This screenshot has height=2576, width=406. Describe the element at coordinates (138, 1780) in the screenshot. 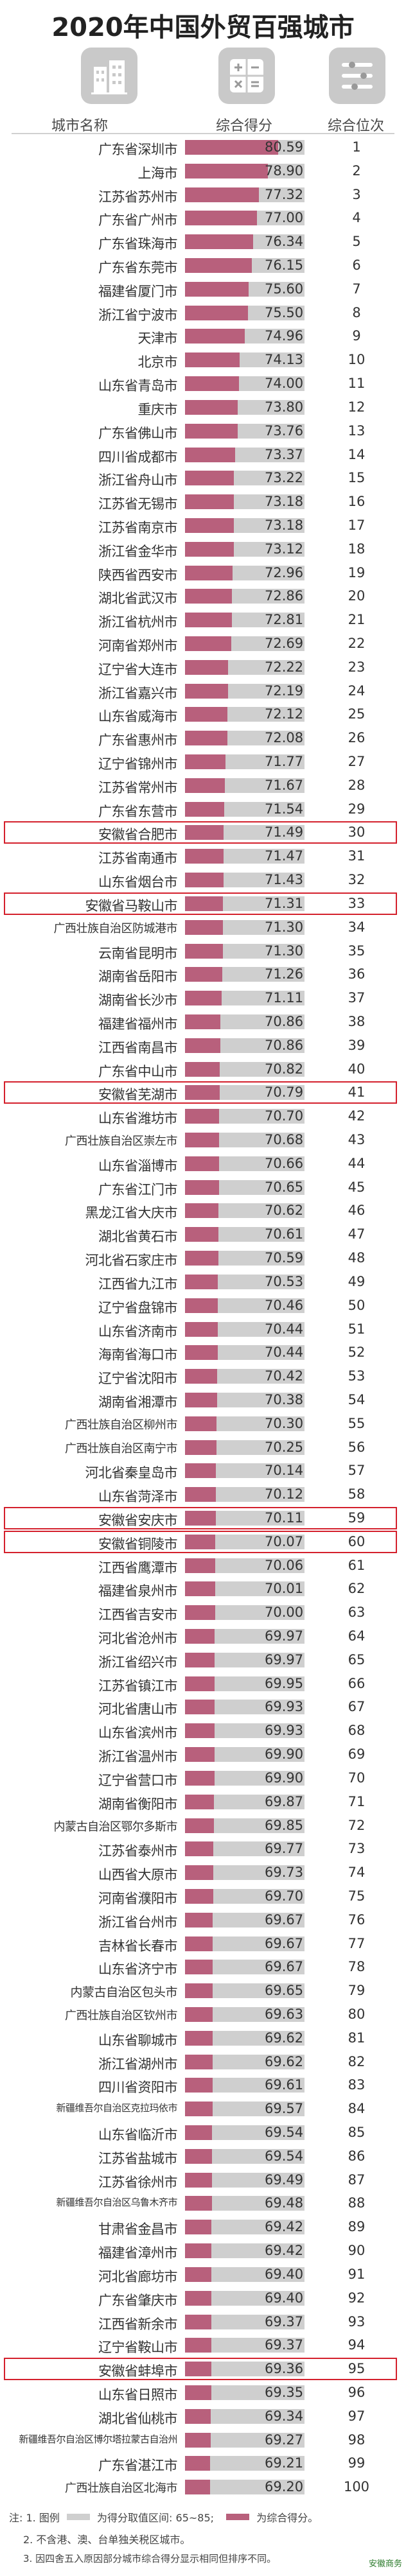

I see `city-name: 辽宁省营口市` at that location.